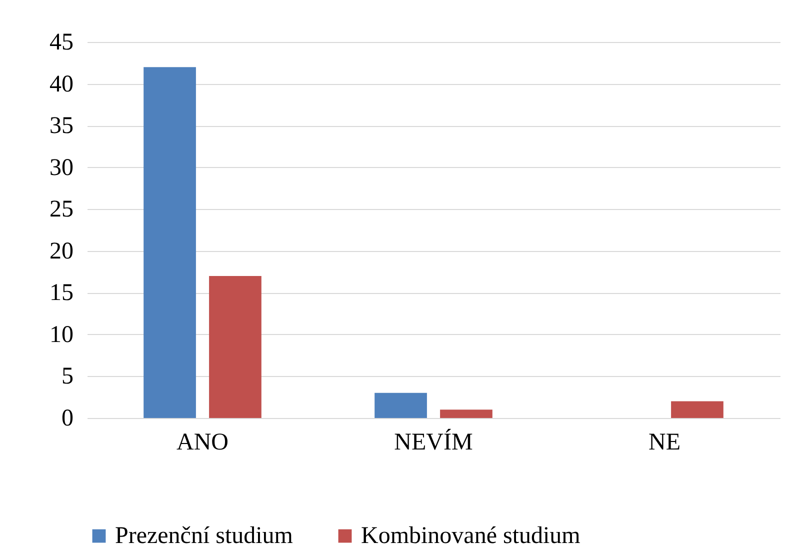  I want to click on y-tick-label: 5, so click(68, 377).